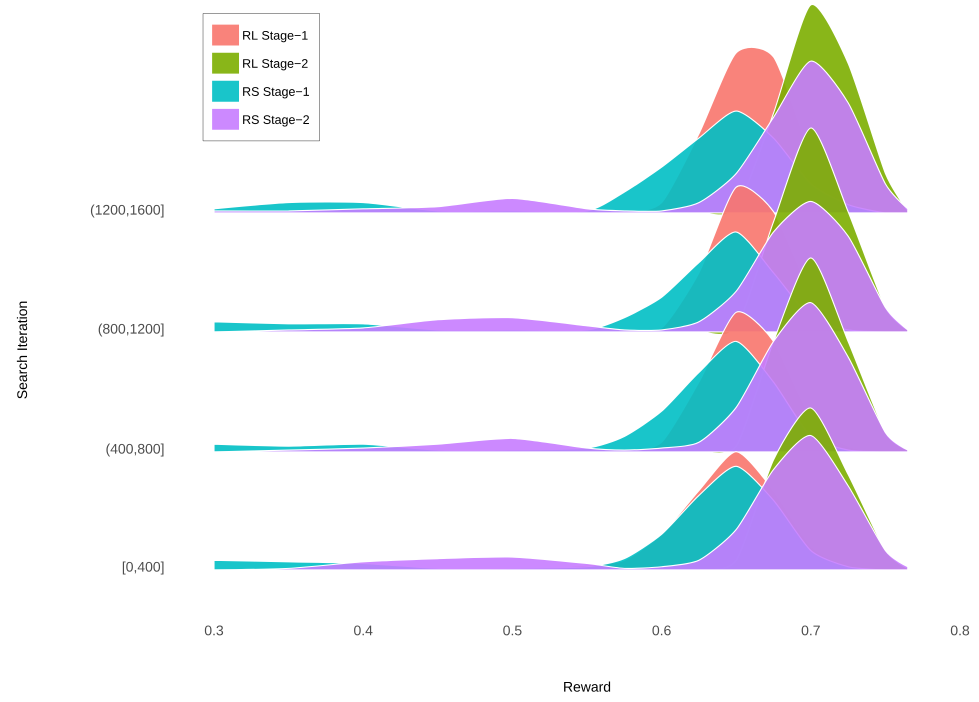 Image resolution: width=979 pixels, height=702 pixels. What do you see at coordinates (135, 449) in the screenshot?
I see `y-axis-title: (400,800]` at bounding box center [135, 449].